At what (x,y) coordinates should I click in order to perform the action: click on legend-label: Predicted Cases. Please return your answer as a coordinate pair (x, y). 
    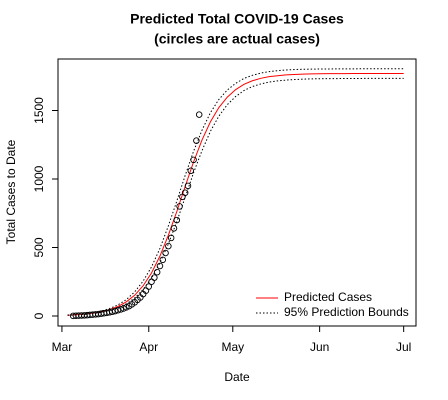
    Looking at the image, I should click on (328, 297).